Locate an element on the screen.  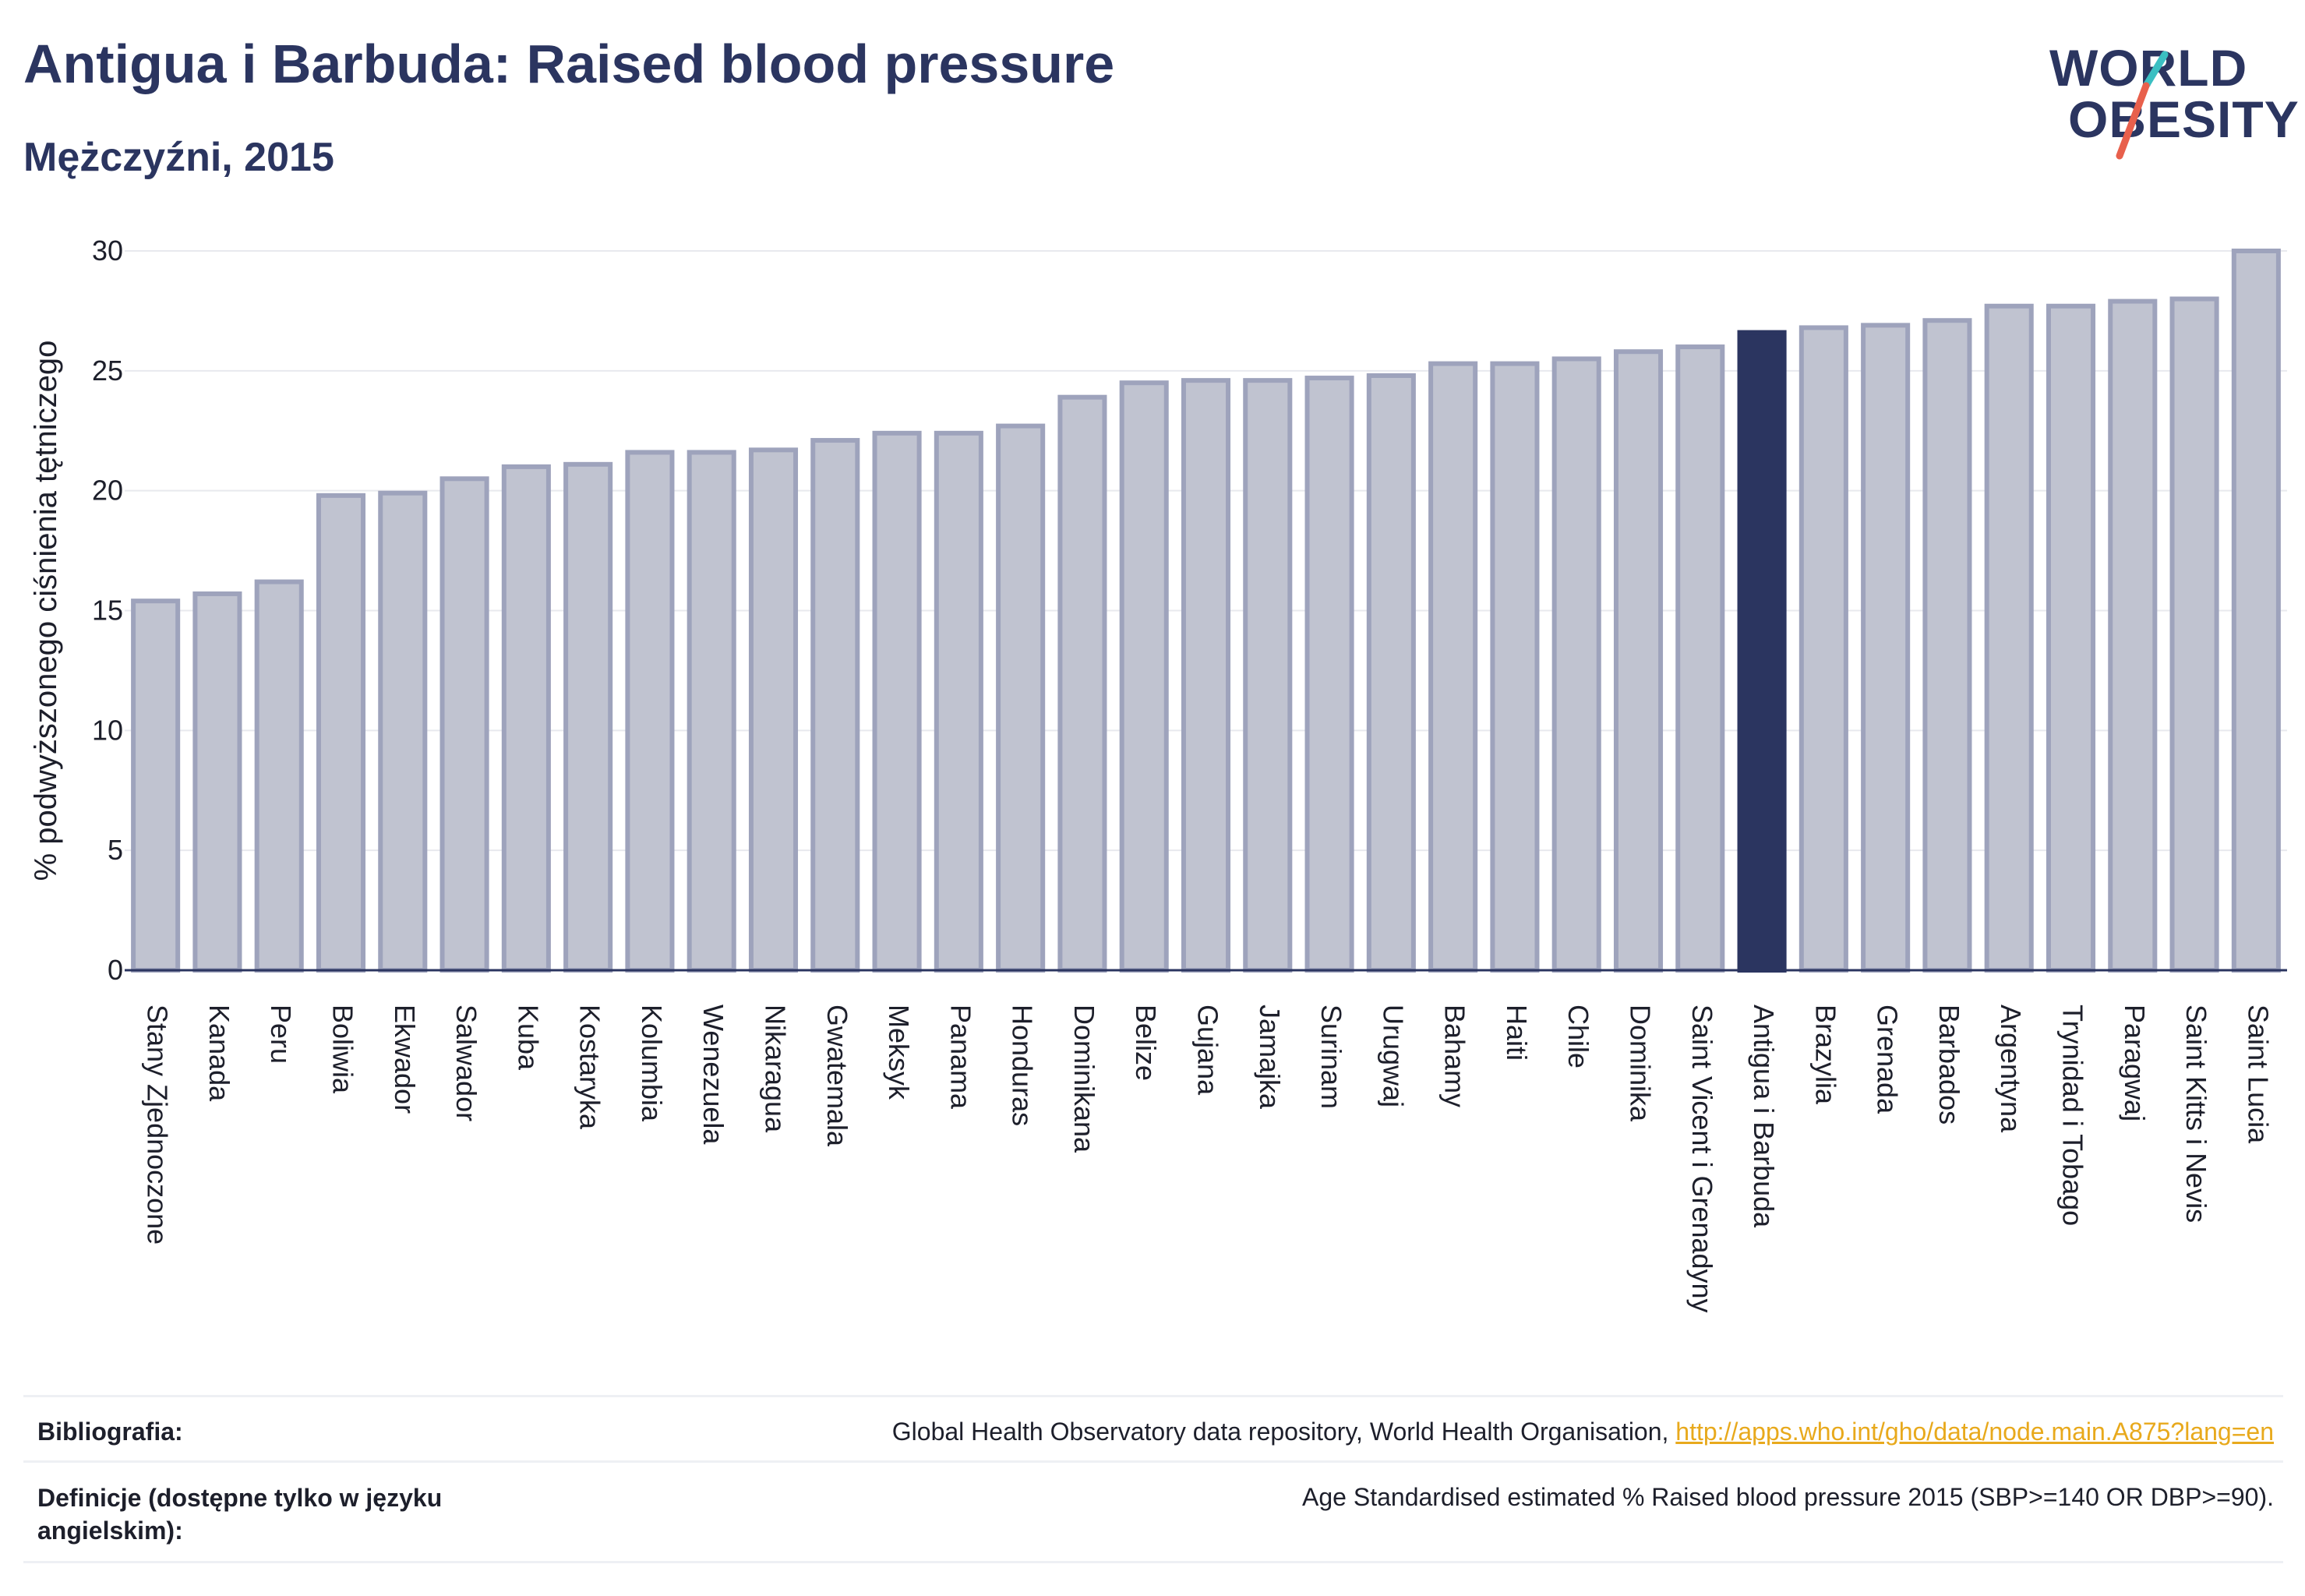
bar-boliwia is located at coordinates (341, 733).